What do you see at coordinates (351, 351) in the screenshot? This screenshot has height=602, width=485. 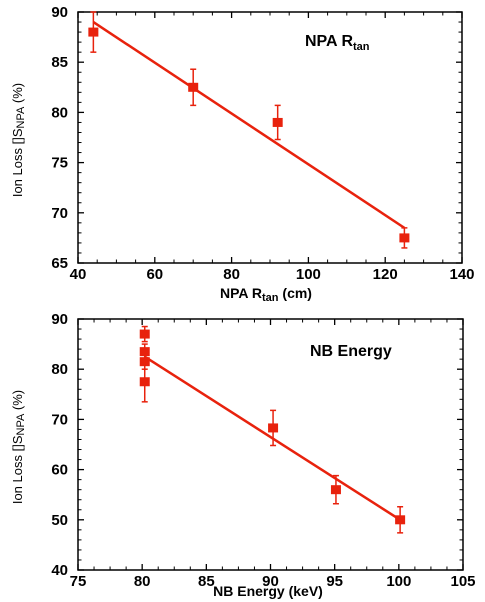 I see `panel-title: NB Energy` at bounding box center [351, 351].